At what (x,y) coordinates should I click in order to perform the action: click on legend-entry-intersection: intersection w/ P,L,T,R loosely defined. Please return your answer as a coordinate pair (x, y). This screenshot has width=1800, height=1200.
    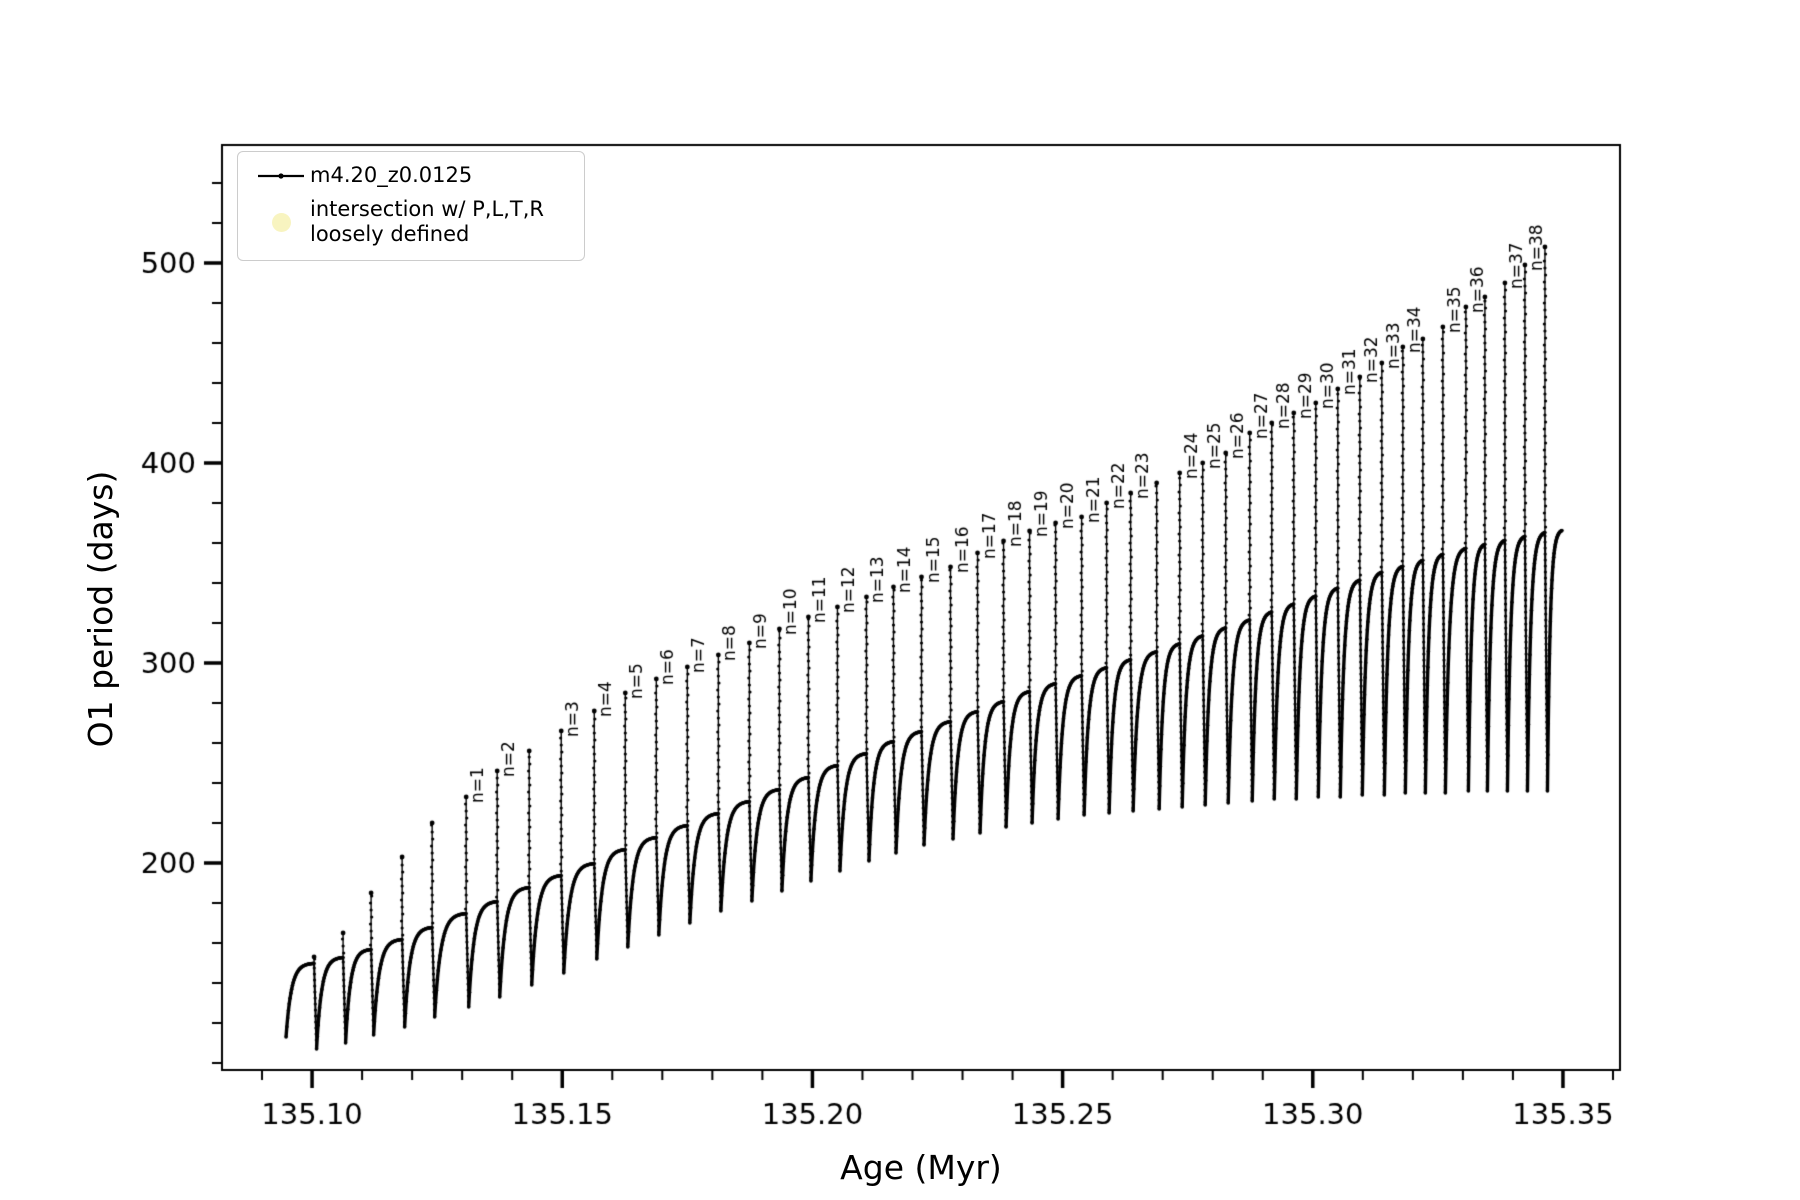
    Looking at the image, I should click on (411, 222).